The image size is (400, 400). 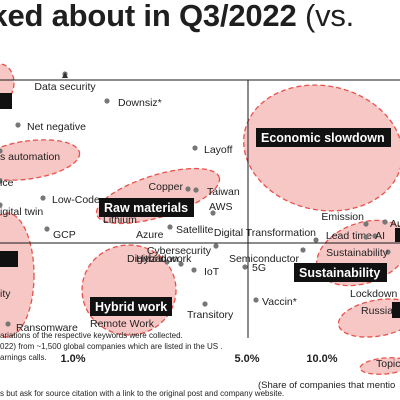 I want to click on x-tick-1-0: 1.0%, so click(x=72, y=359).